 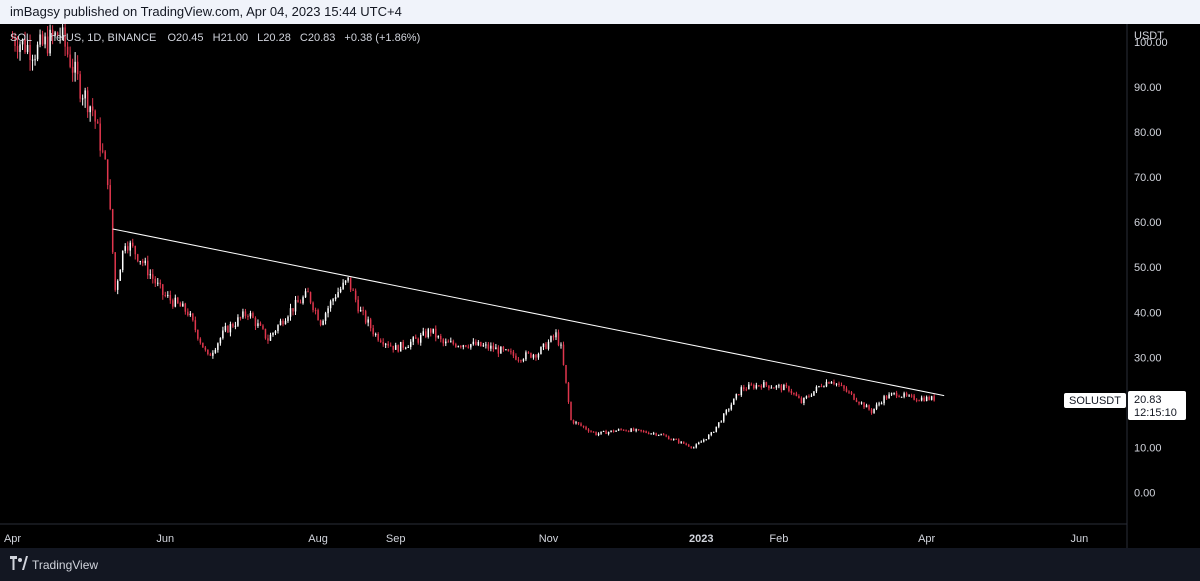 I want to click on y-tick-label: 80.00, so click(x=1148, y=133).